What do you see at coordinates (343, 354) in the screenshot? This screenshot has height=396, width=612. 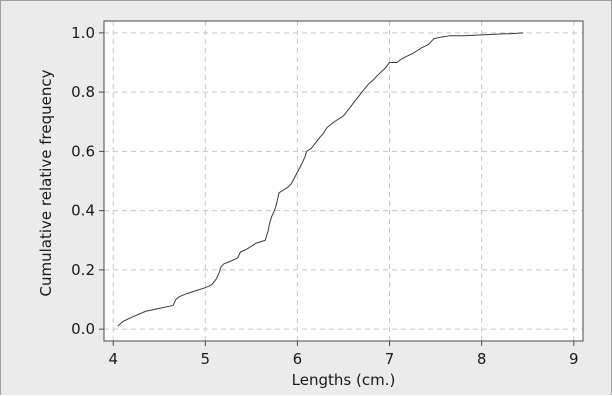 I see `x-axis-ticks: 4 5 6 7 8 9` at bounding box center [343, 354].